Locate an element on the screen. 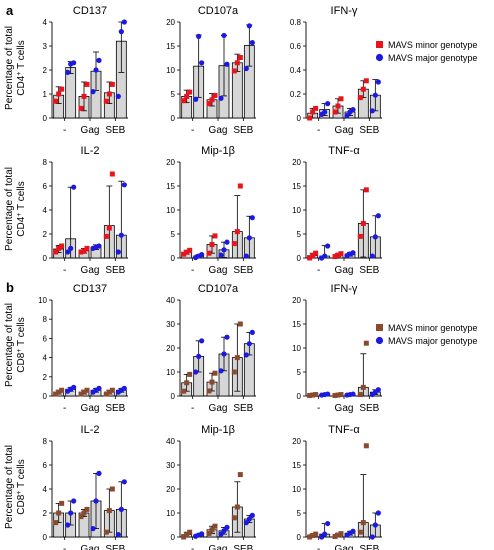  y-tick-label: 5 is located at coordinates (299, 372).